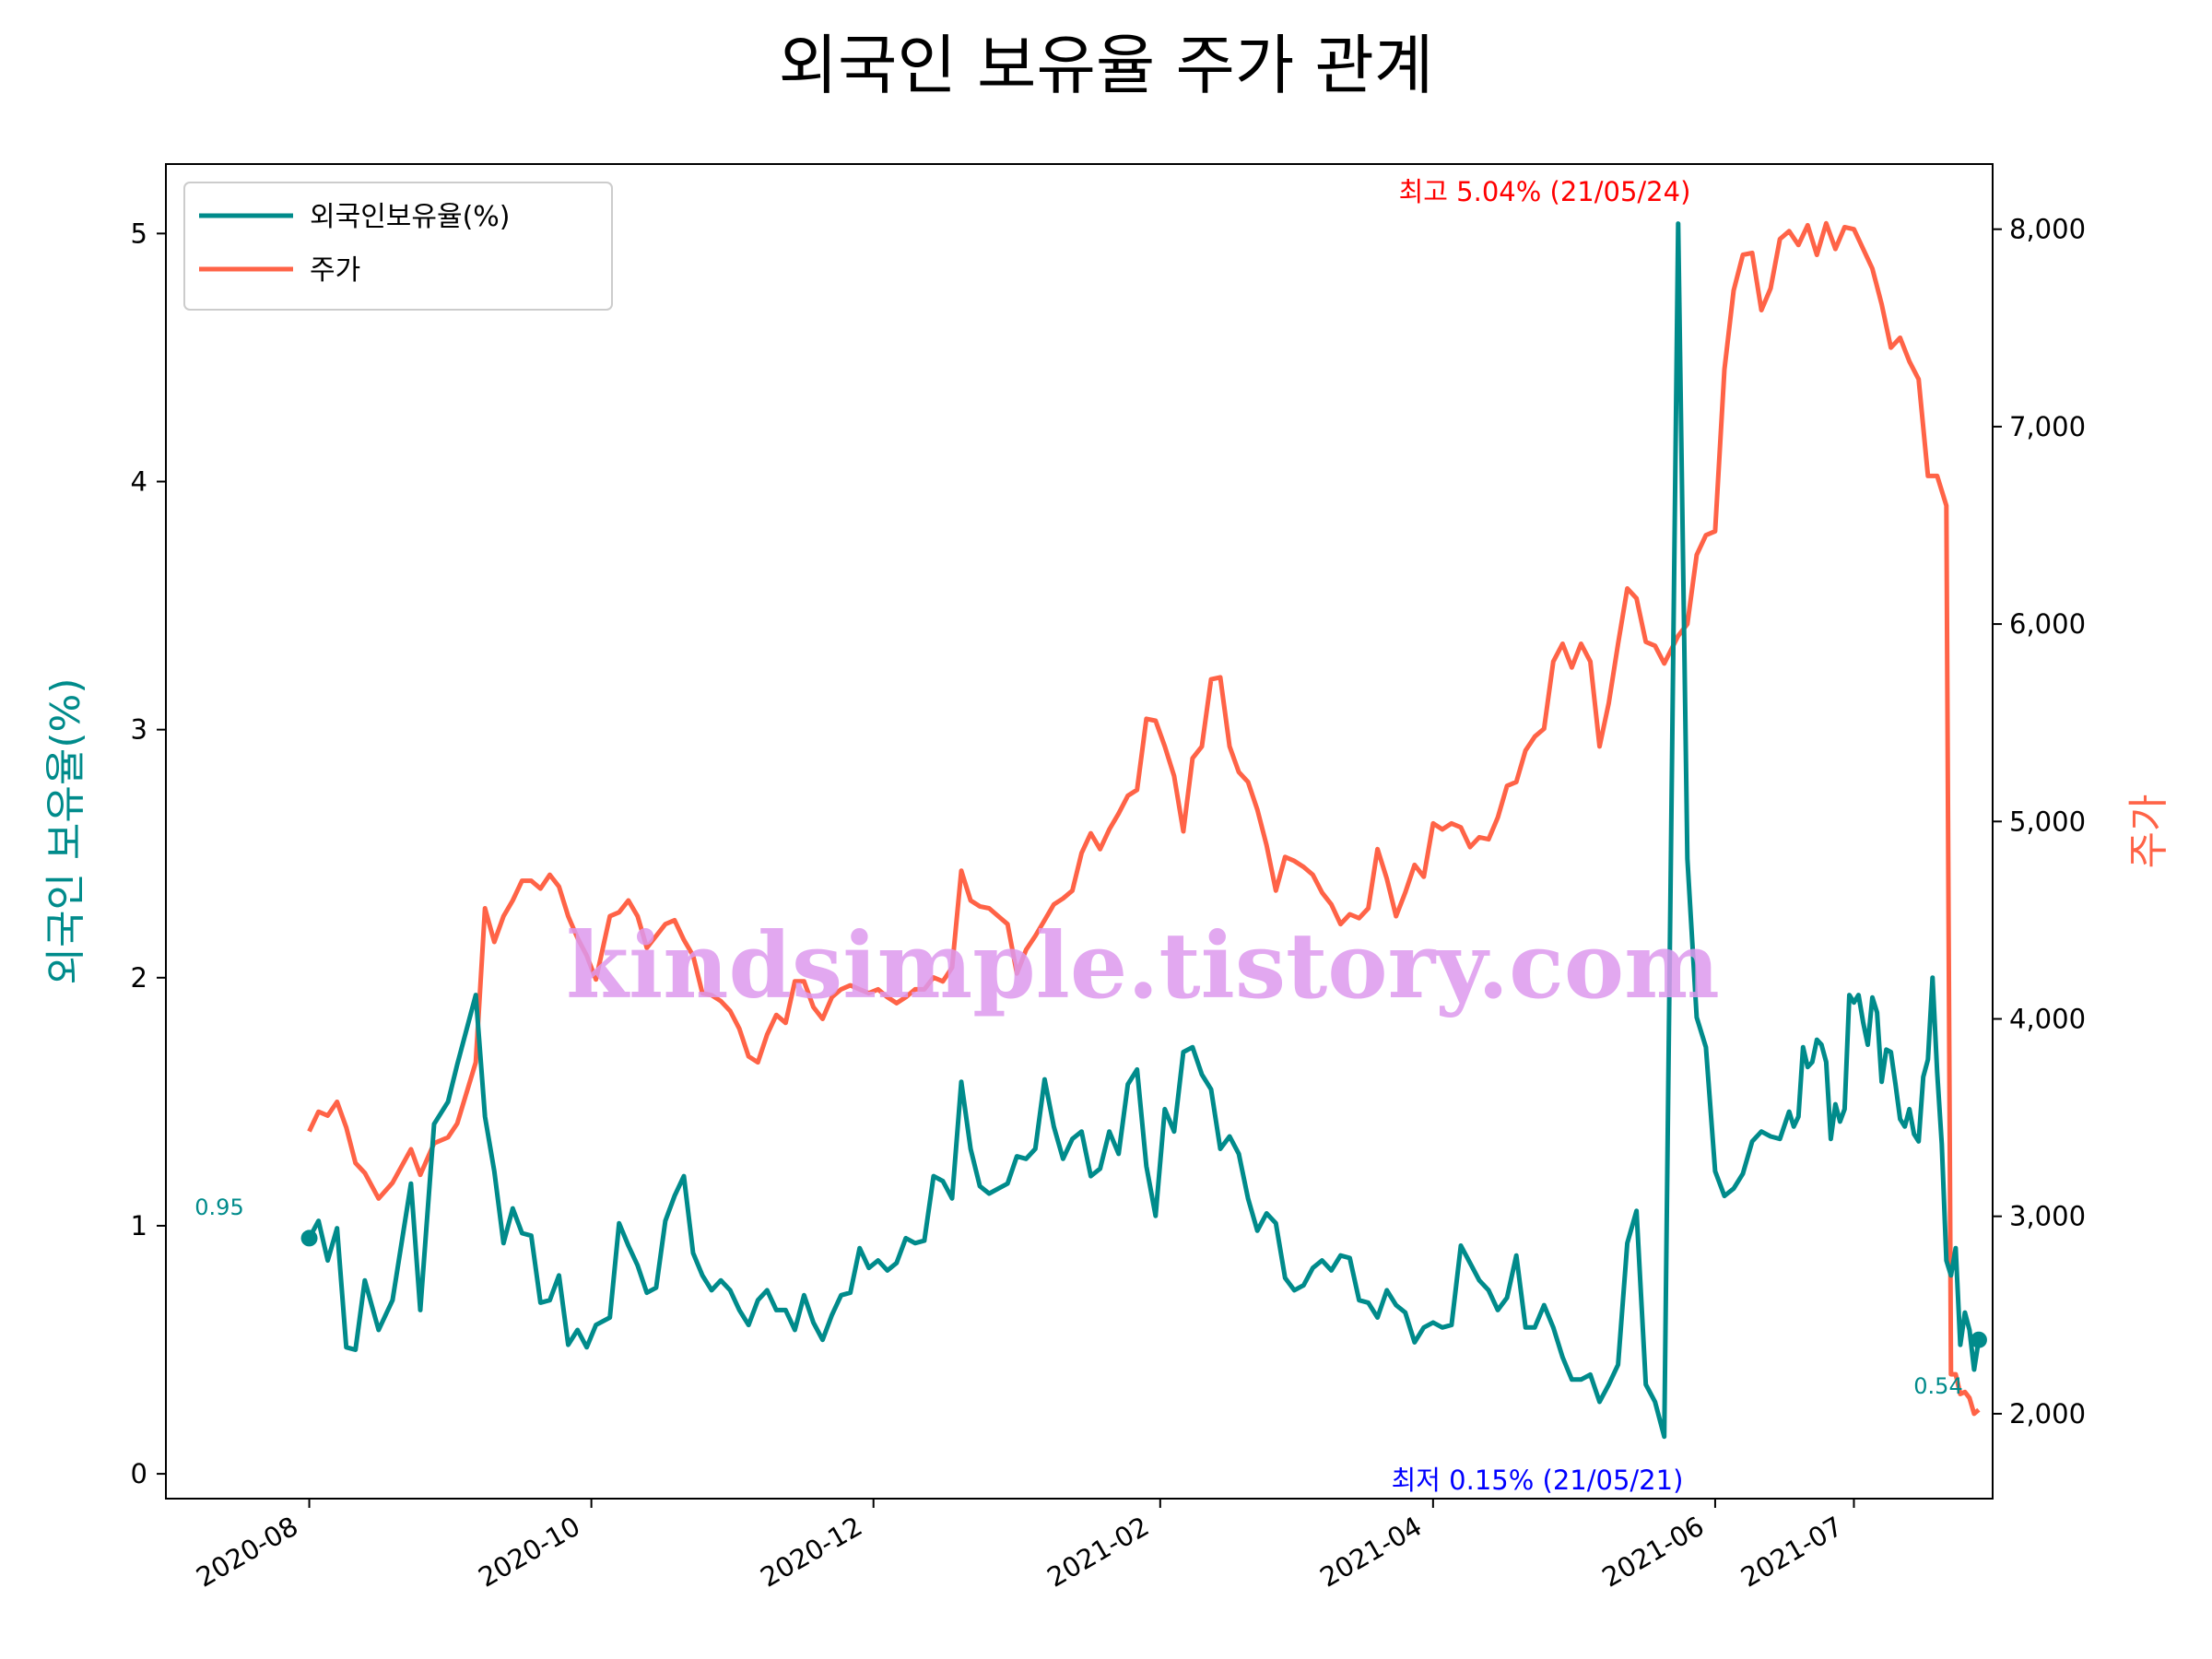 Image resolution: width=2212 pixels, height=1659 pixels. I want to click on right-tick-label: 7,000, so click(2047, 426).